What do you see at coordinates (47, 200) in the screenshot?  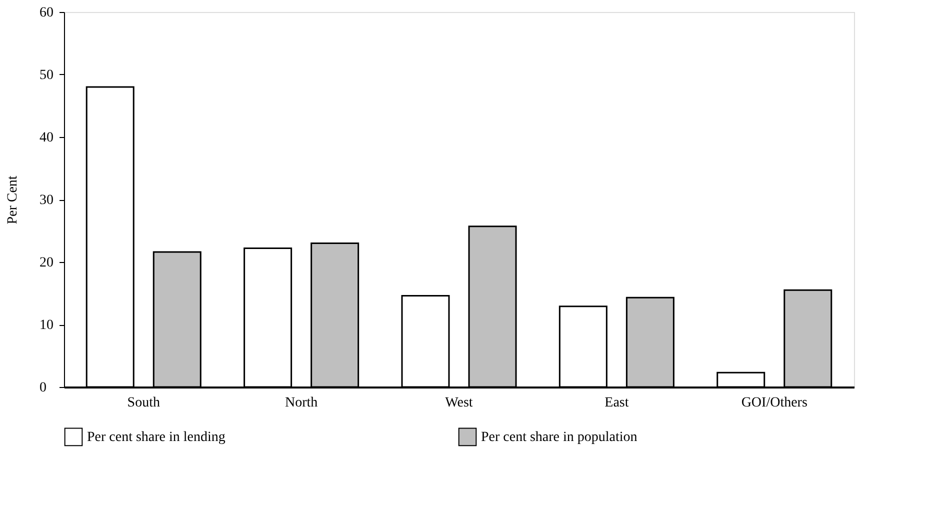 I see `y-tick-label: 30` at bounding box center [47, 200].